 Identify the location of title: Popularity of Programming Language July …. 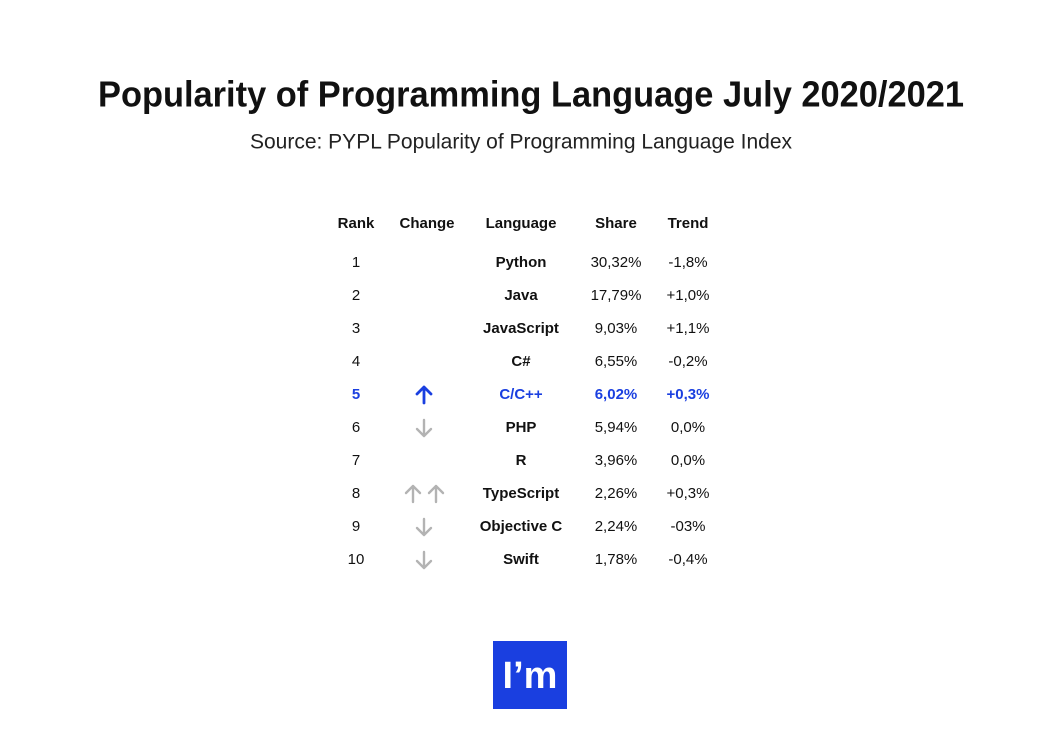
(531, 94).